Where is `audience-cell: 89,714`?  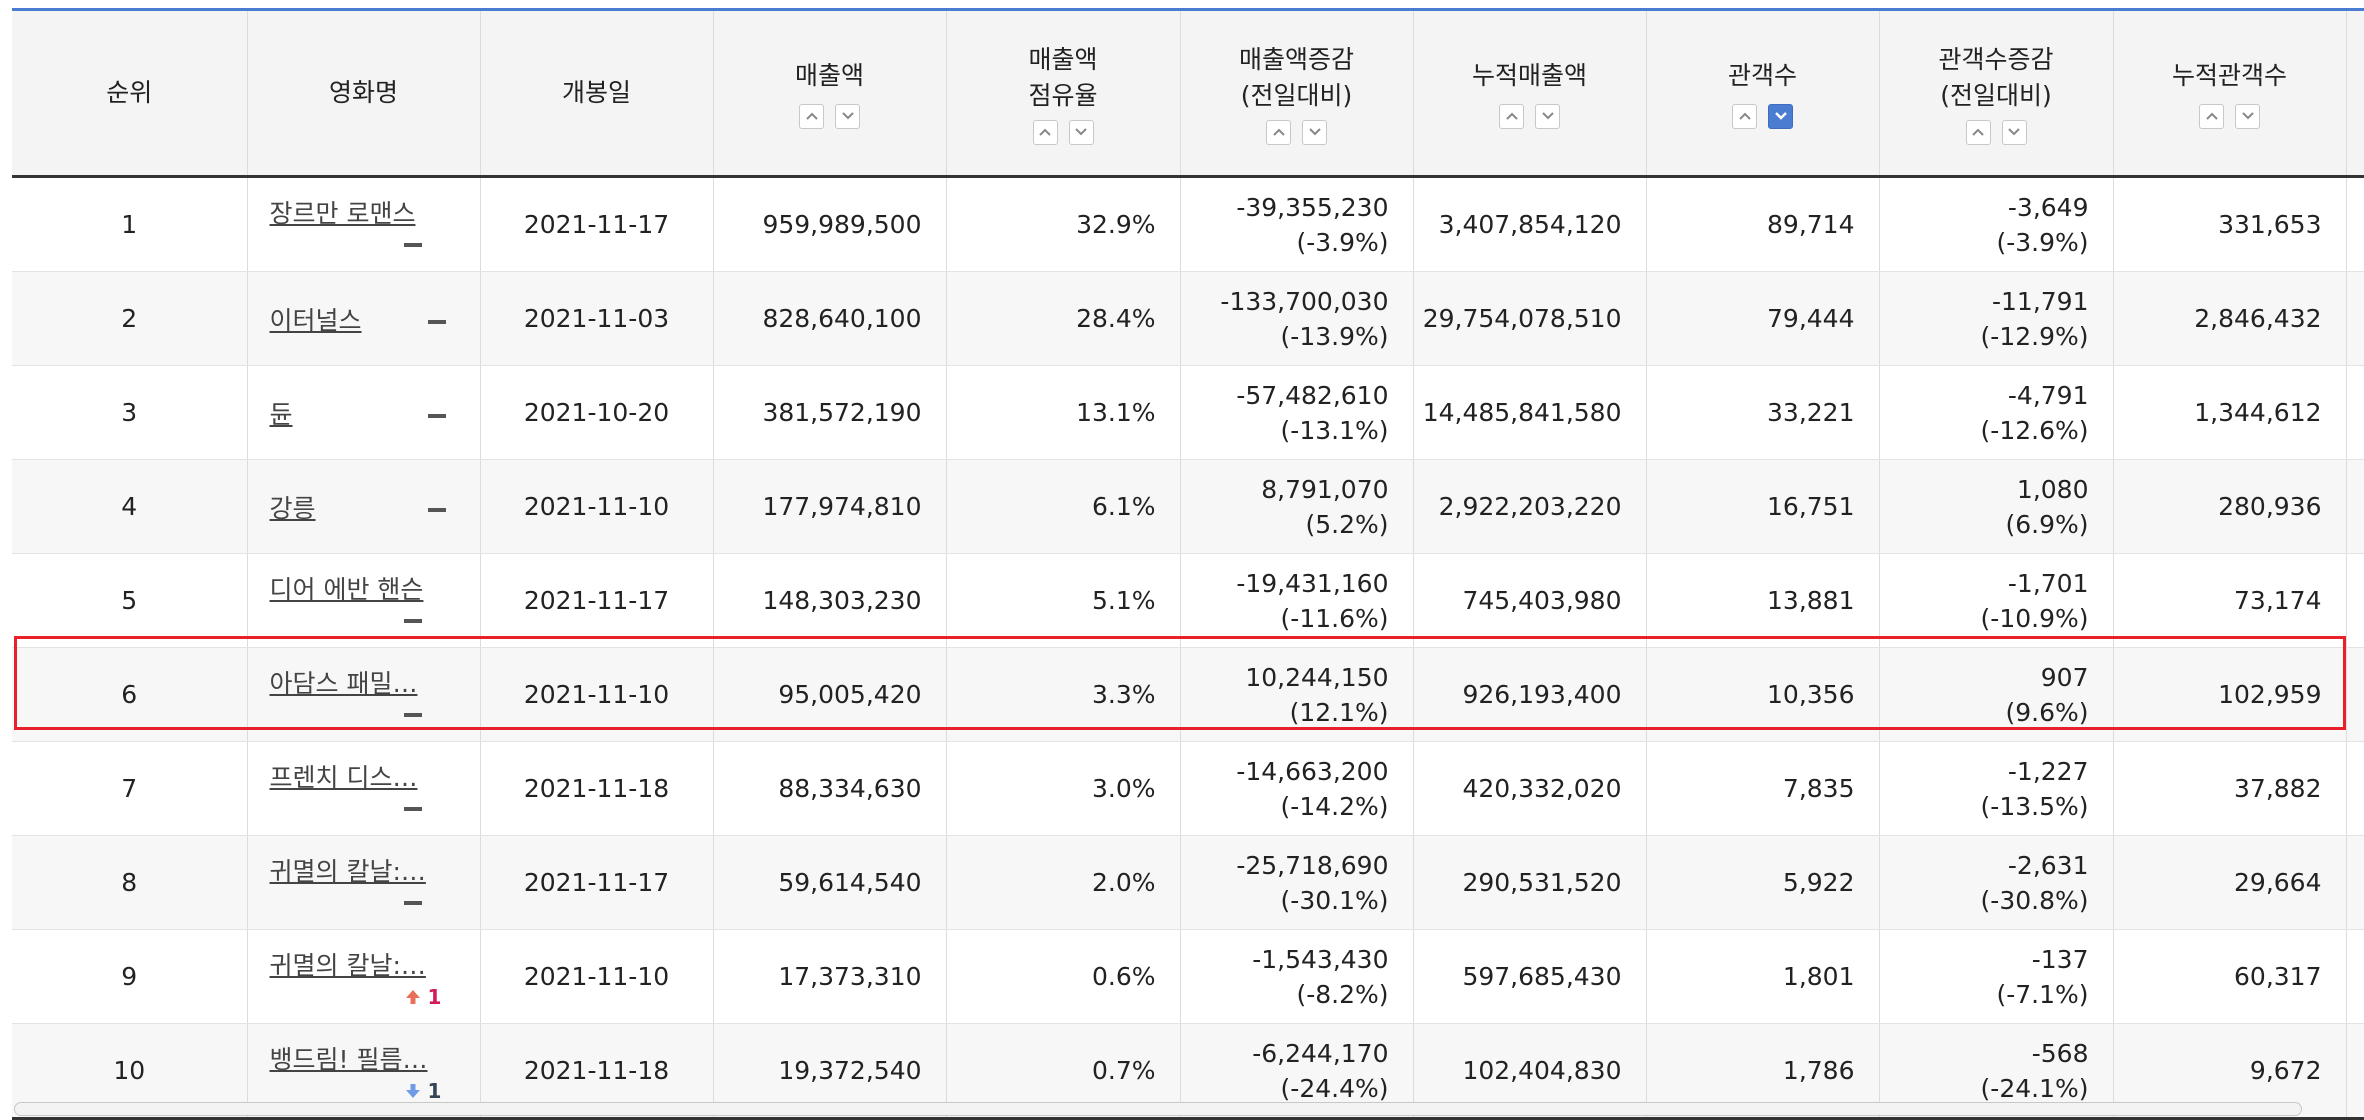
audience-cell: 89,714 is located at coordinates (1763, 224).